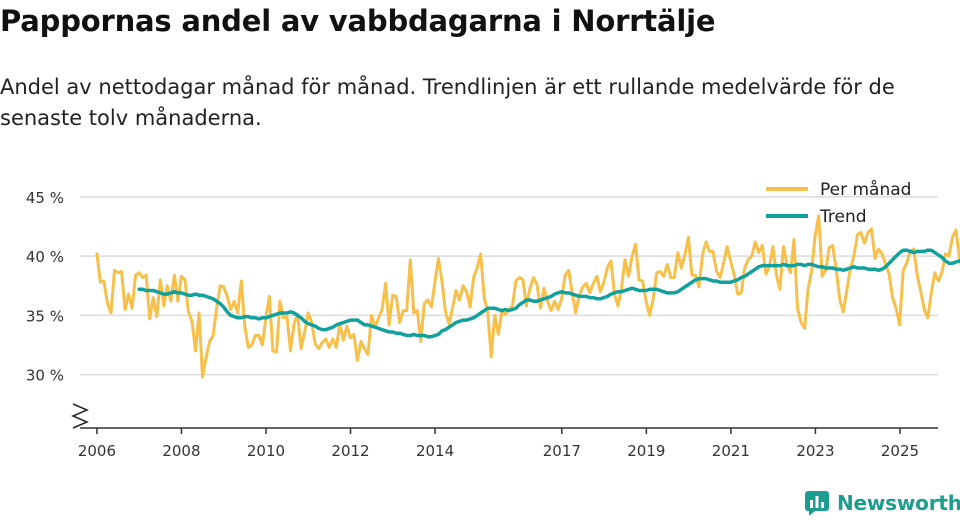 This screenshot has height=520, width=960. What do you see at coordinates (815, 451) in the screenshot?
I see `x-tick-label: 2023` at bounding box center [815, 451].